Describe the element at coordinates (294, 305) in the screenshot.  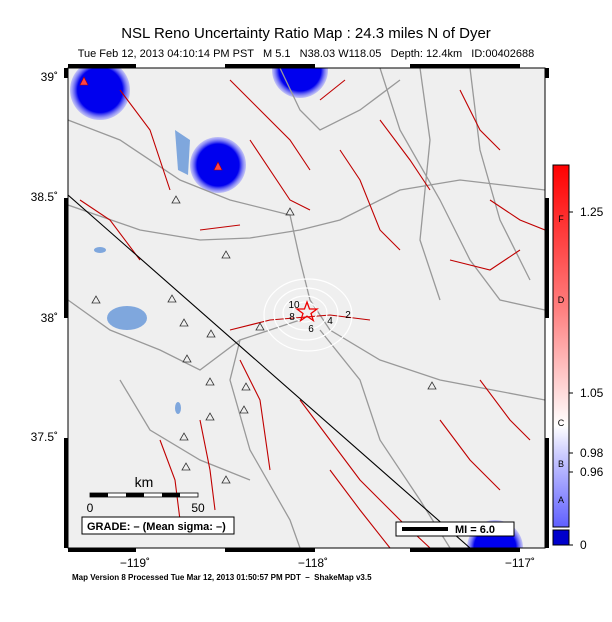
I see `contour-label: 10` at that location.